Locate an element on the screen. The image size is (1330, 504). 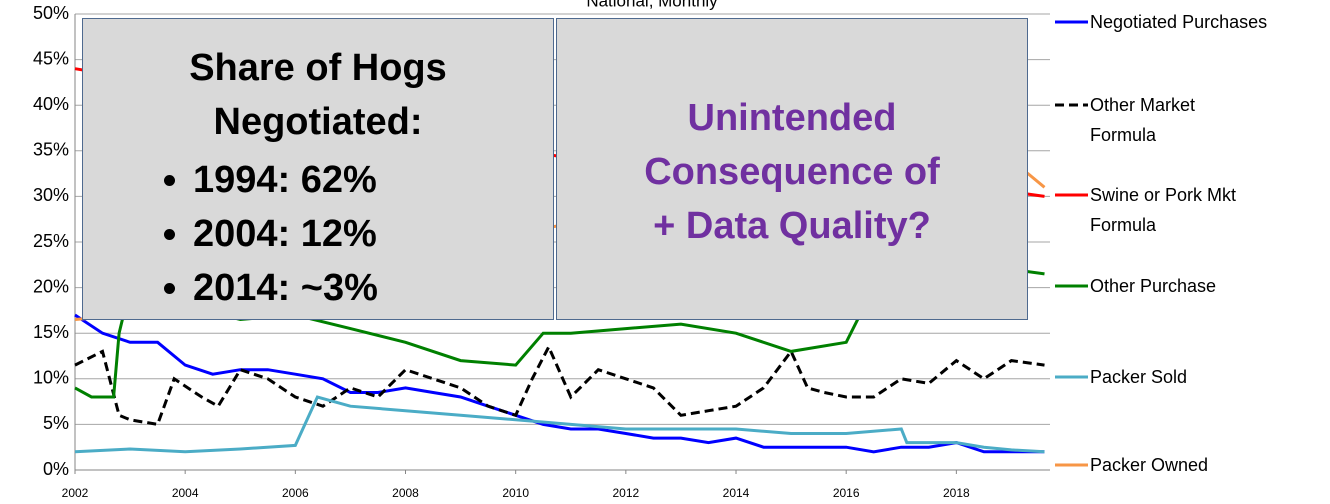
legend-label: Other Purchase is located at coordinates (1153, 286).